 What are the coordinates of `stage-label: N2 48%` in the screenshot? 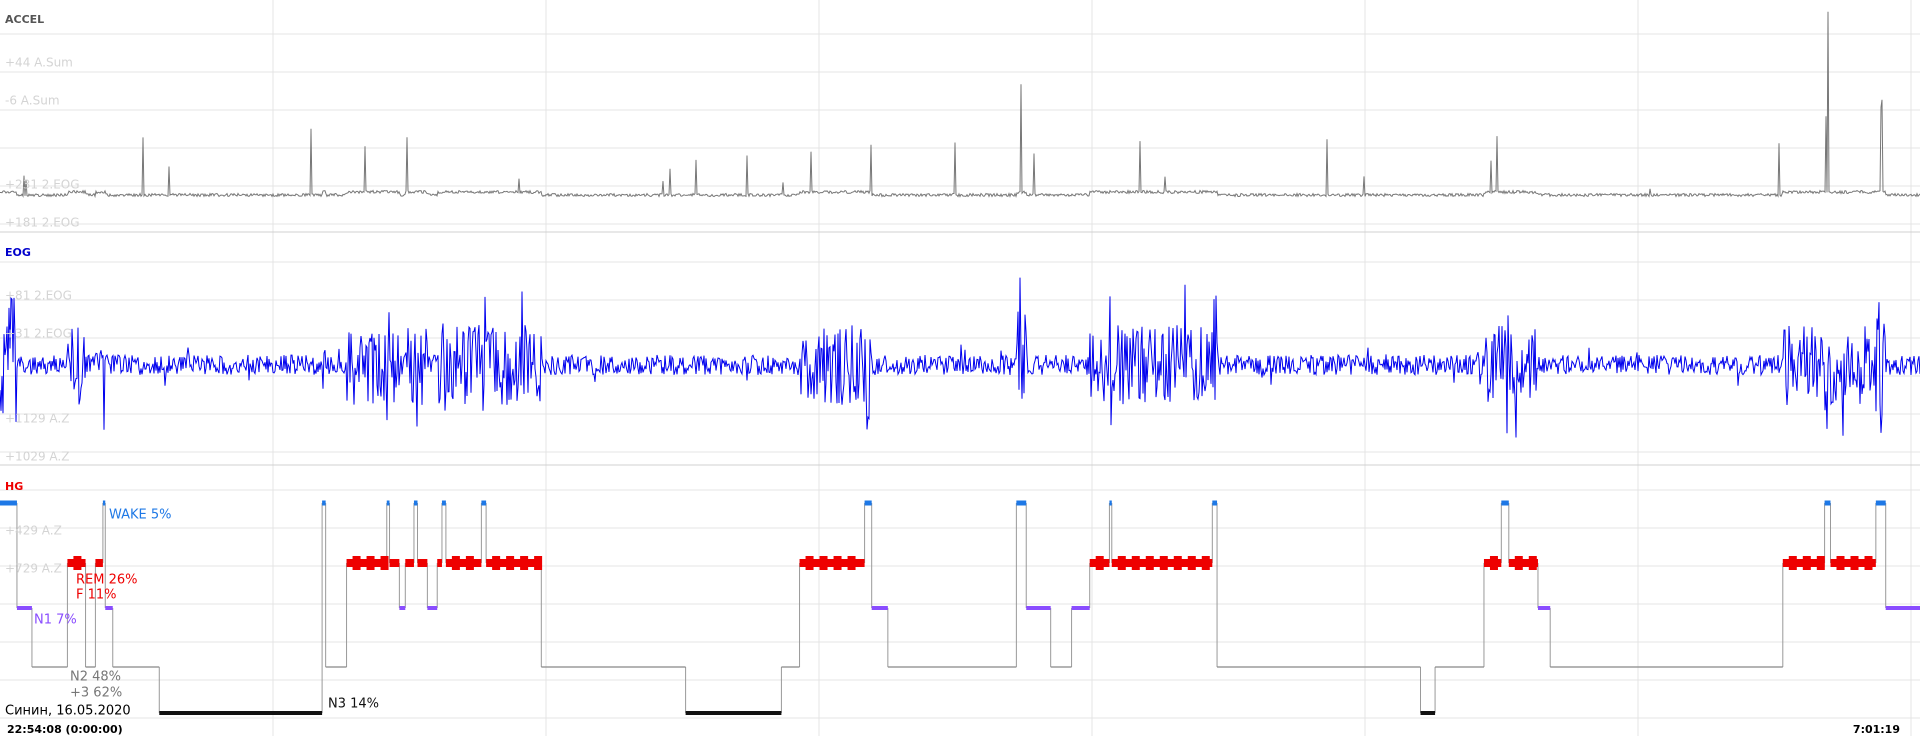 It's located at (95, 677).